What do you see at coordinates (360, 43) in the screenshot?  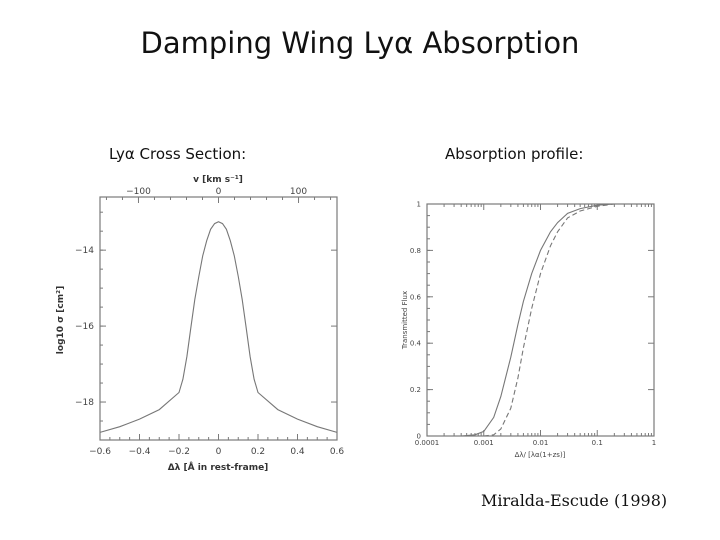 I see `slide-title: Damping Wing Lyα Absorption` at bounding box center [360, 43].